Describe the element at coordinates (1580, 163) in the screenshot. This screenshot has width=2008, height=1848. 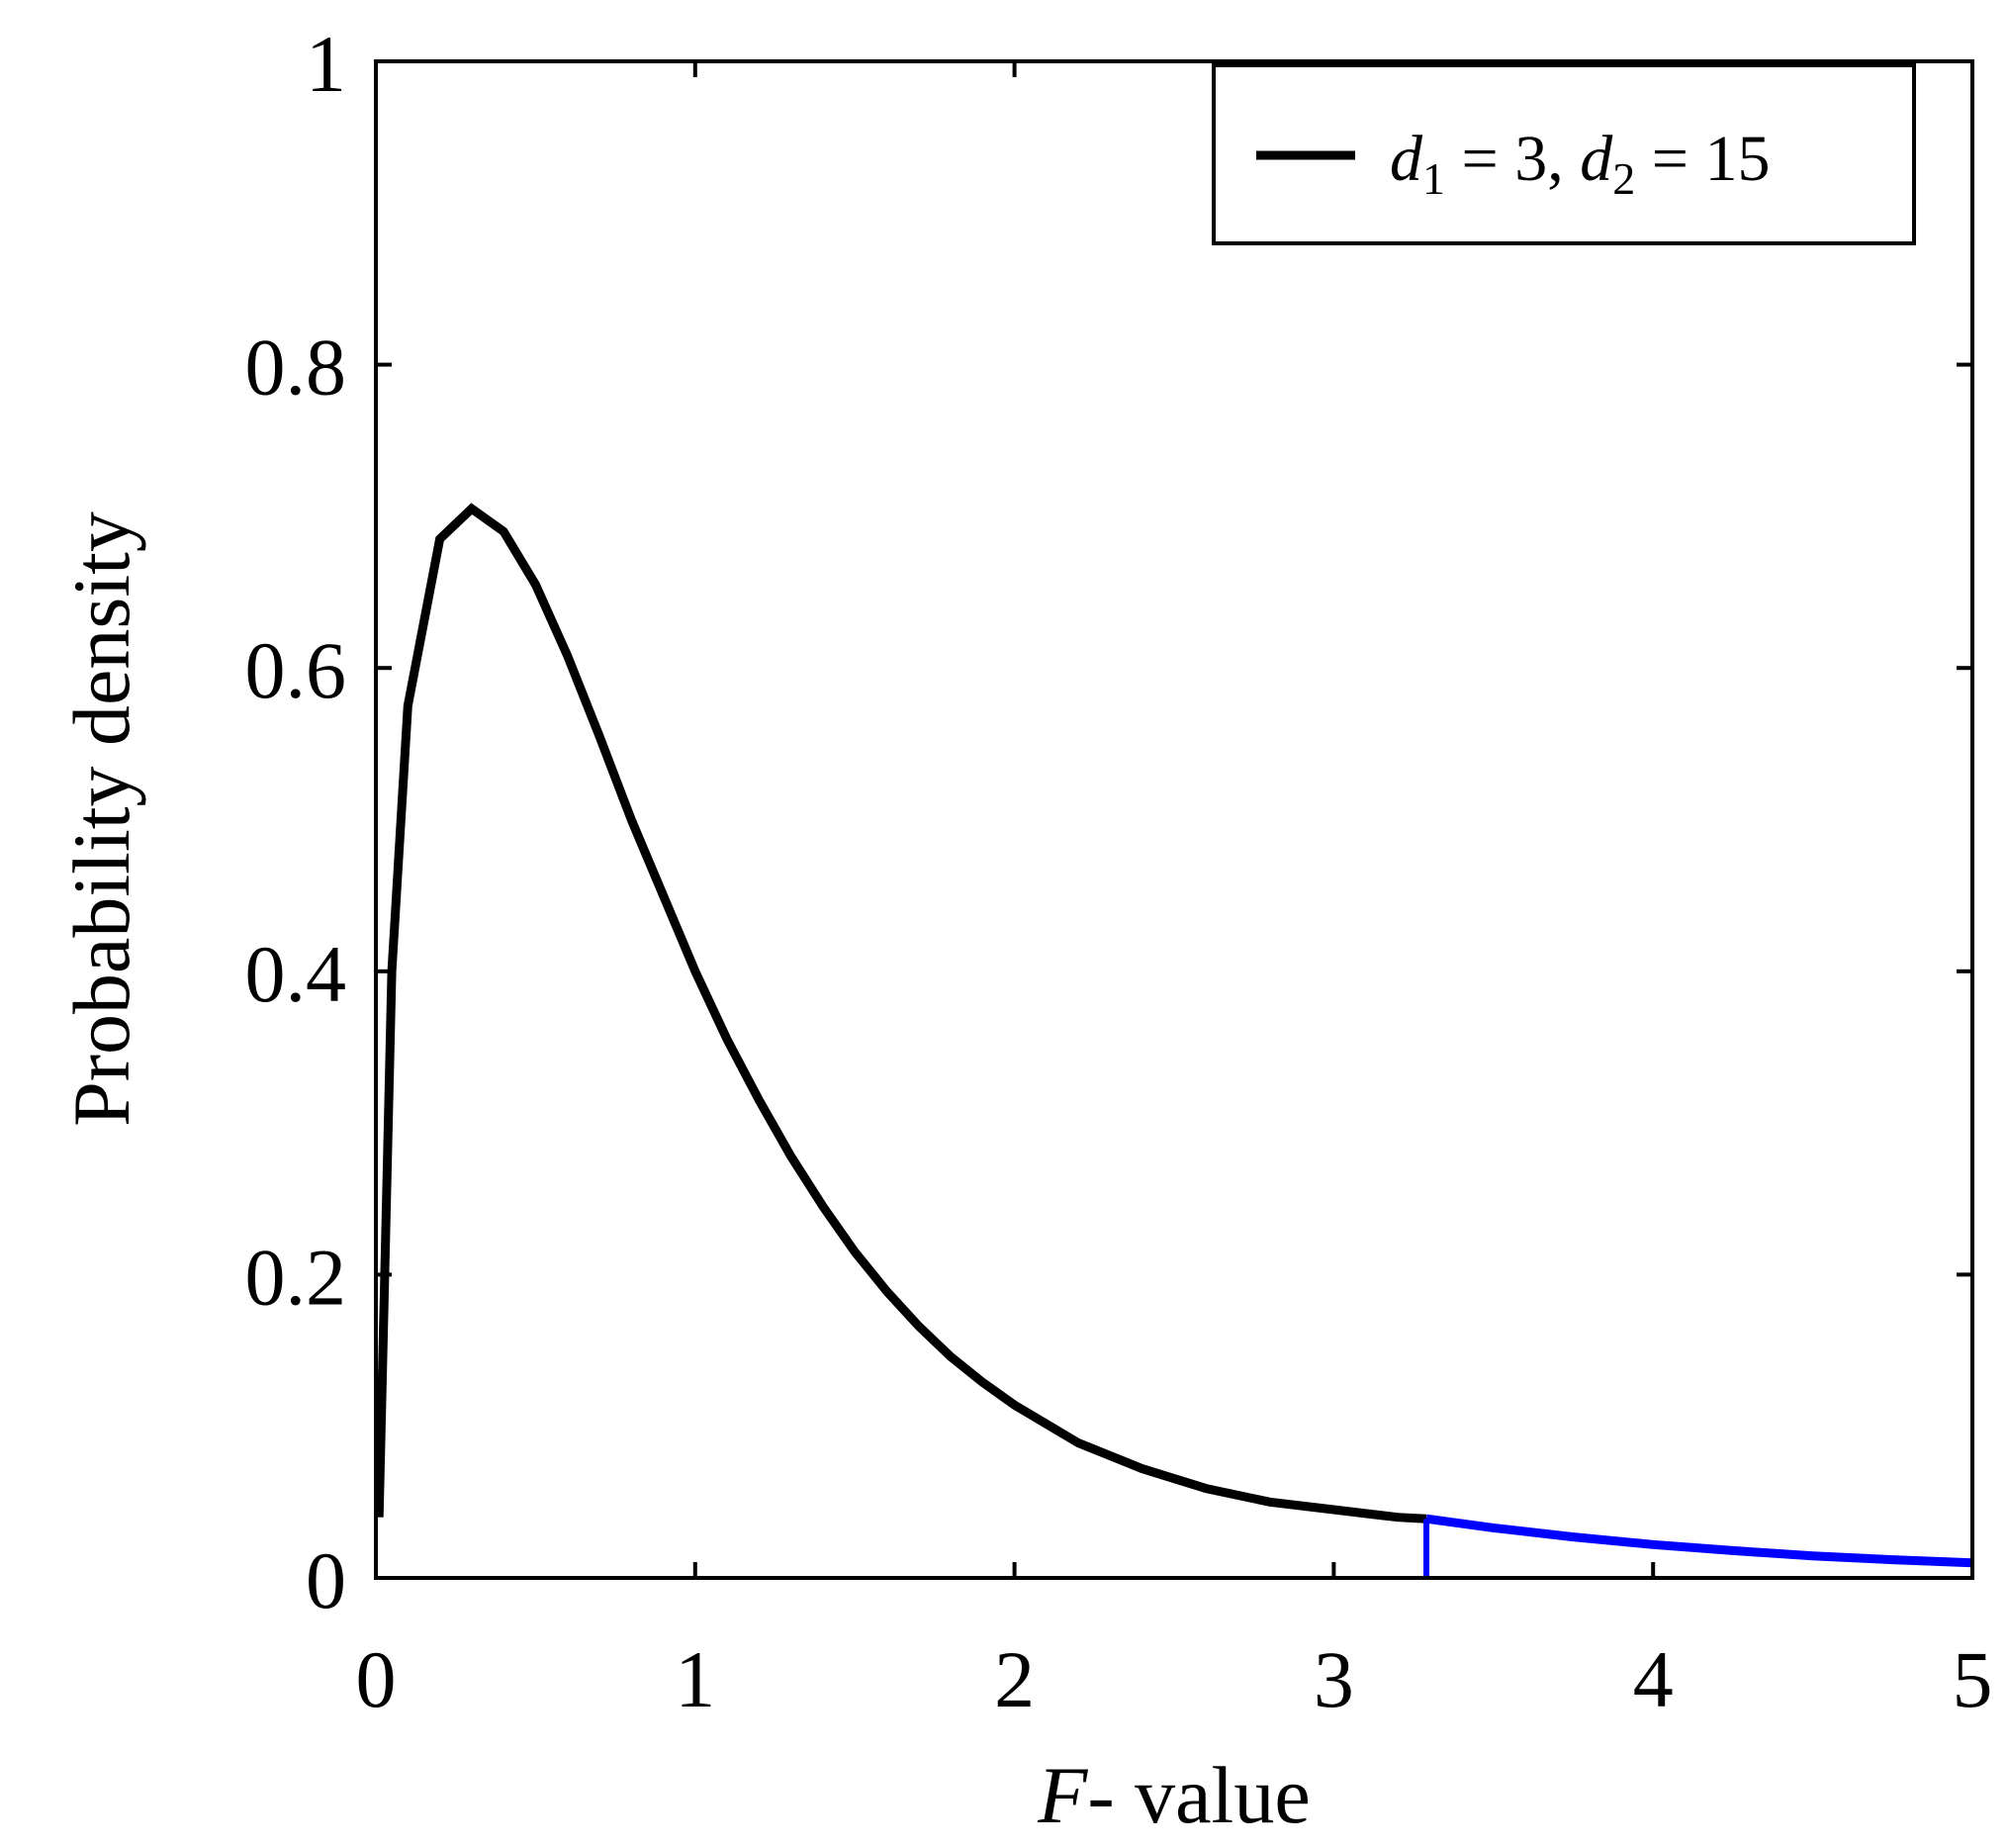
I see `legend-label: d1 = 3, d2 = 15` at that location.